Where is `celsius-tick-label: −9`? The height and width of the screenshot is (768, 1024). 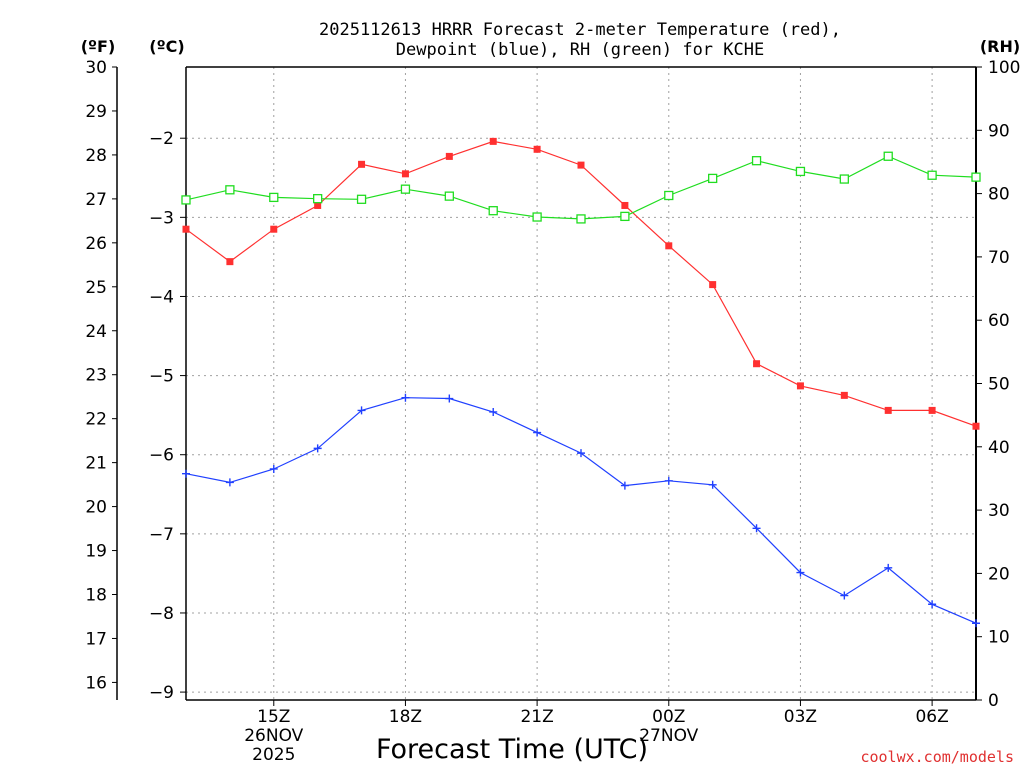
celsius-tick-label: −9 is located at coordinates (161, 693).